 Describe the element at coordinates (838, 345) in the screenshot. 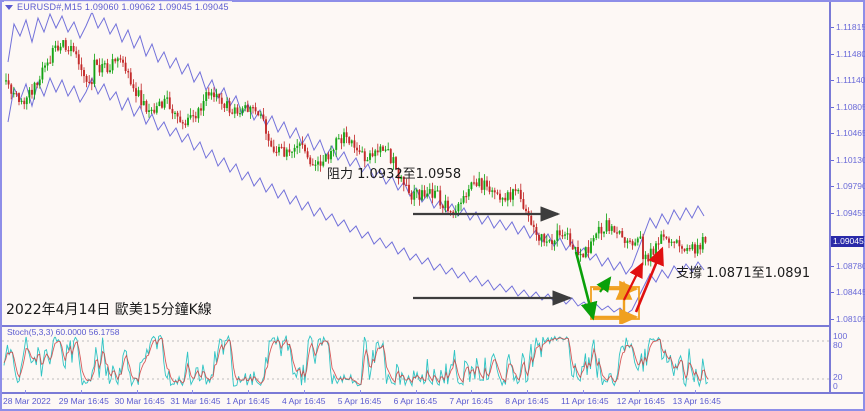

I see `indicator-tick-label: 80` at that location.